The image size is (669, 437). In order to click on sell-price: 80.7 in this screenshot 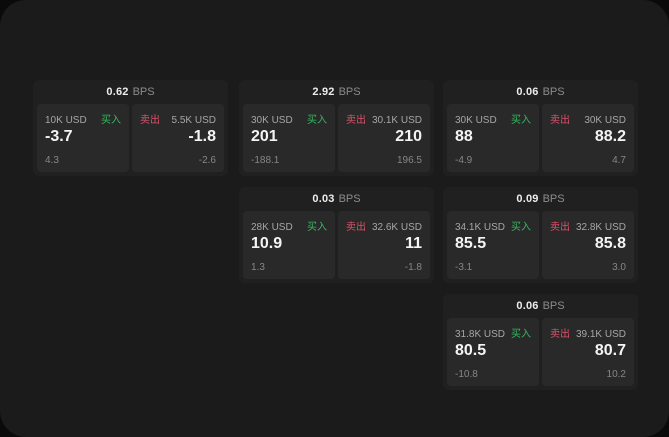, I will do `click(610, 350)`.